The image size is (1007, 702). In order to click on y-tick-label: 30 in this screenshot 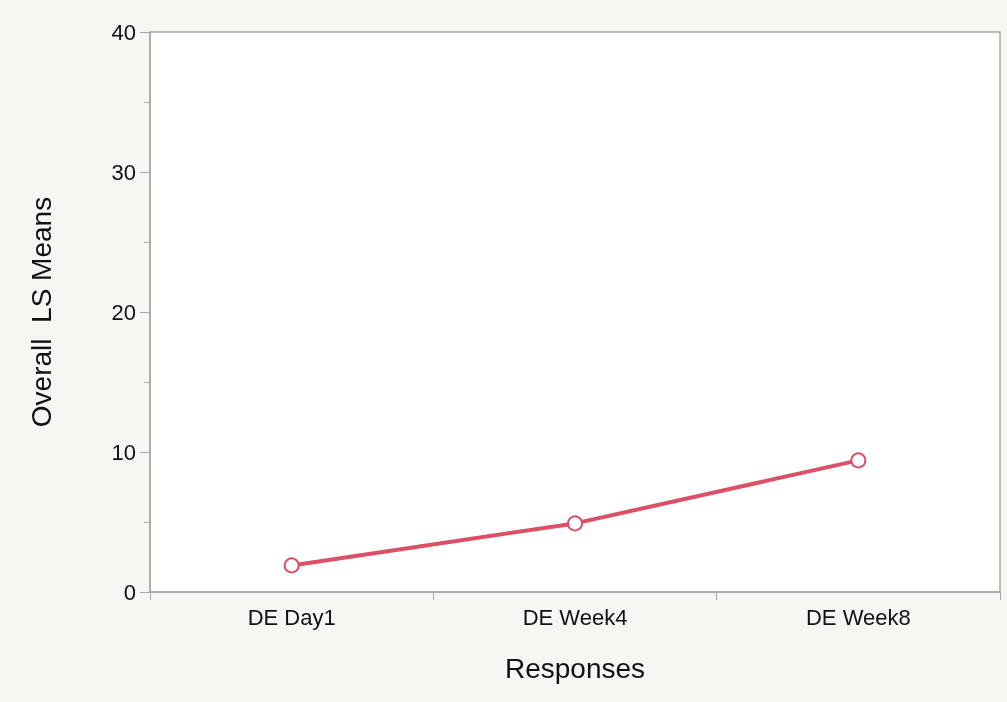, I will do `click(123, 172)`.